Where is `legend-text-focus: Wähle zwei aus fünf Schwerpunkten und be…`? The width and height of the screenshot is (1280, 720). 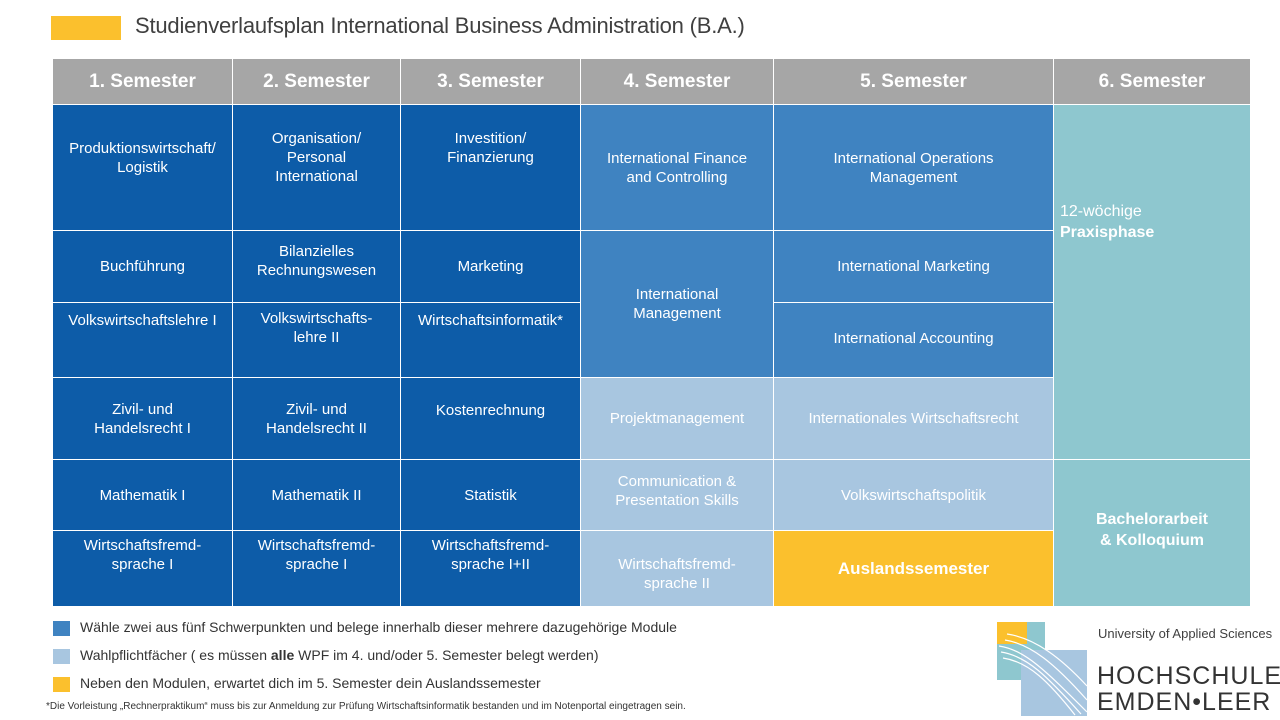 legend-text-focus: Wähle zwei aus fünf Schwerpunkten und be… is located at coordinates (378, 627).